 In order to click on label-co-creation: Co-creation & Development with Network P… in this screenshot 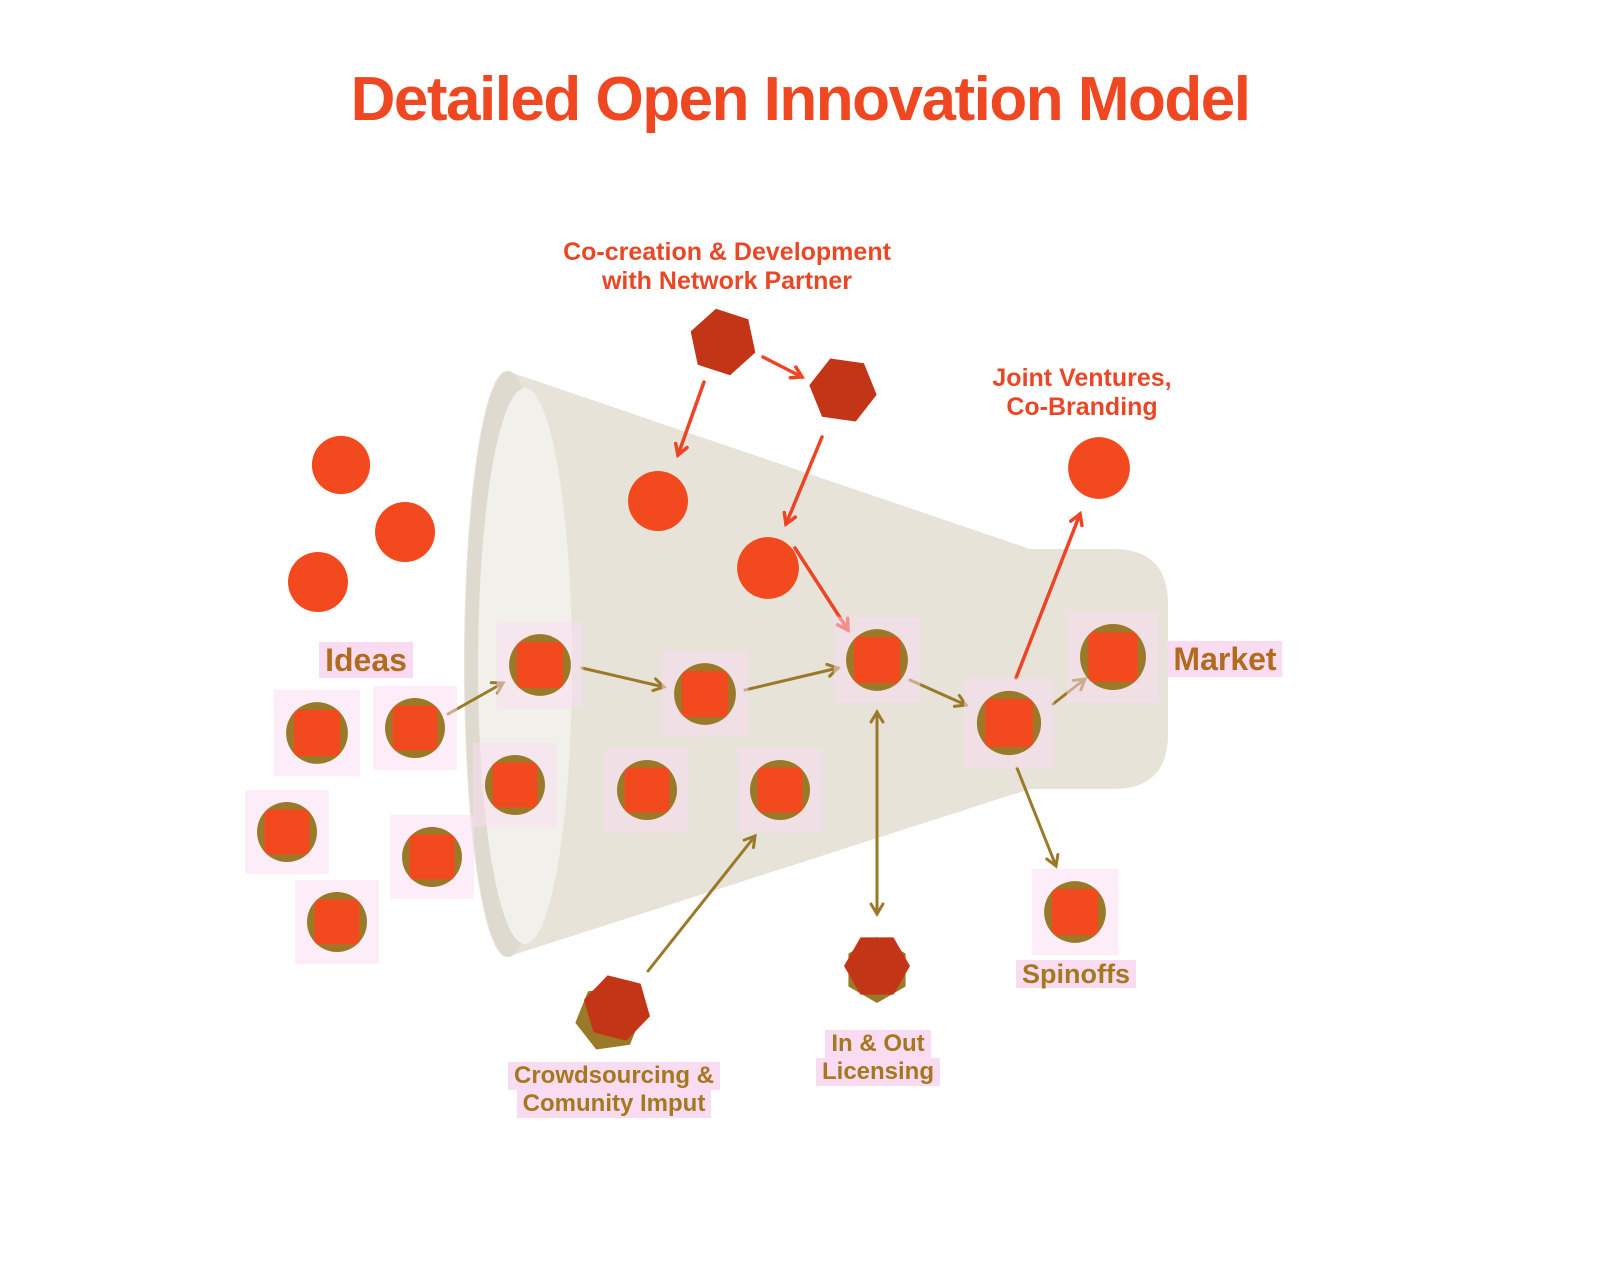, I will do `click(727, 266)`.